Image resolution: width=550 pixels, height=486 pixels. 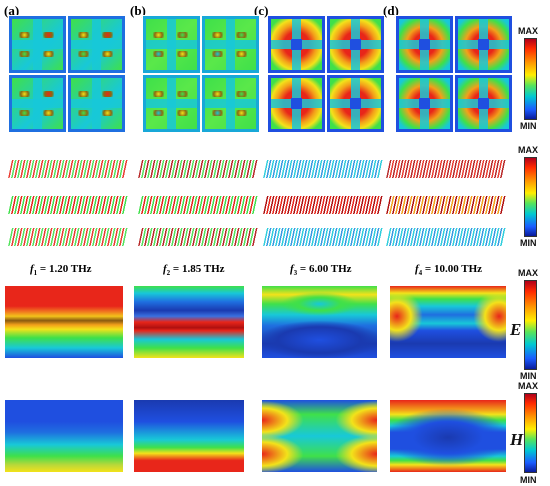 What do you see at coordinates (64, 436) in the screenshot?
I see `h-field-map-f1` at bounding box center [64, 436].